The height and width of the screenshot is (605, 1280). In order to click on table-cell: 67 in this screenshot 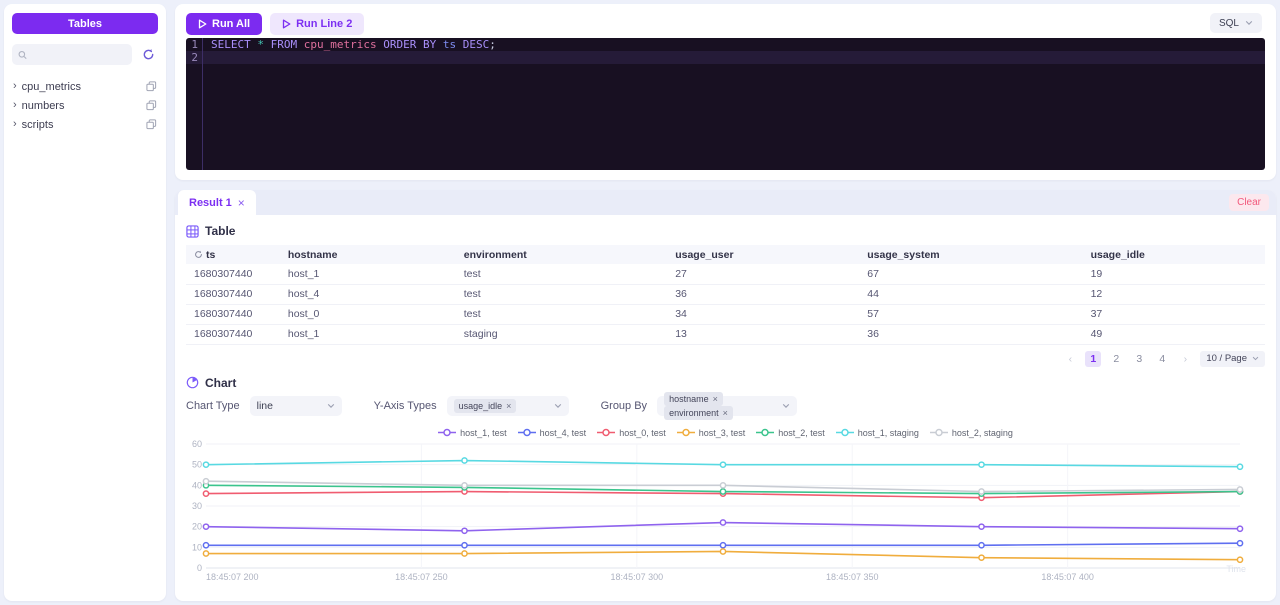, I will do `click(971, 274)`.